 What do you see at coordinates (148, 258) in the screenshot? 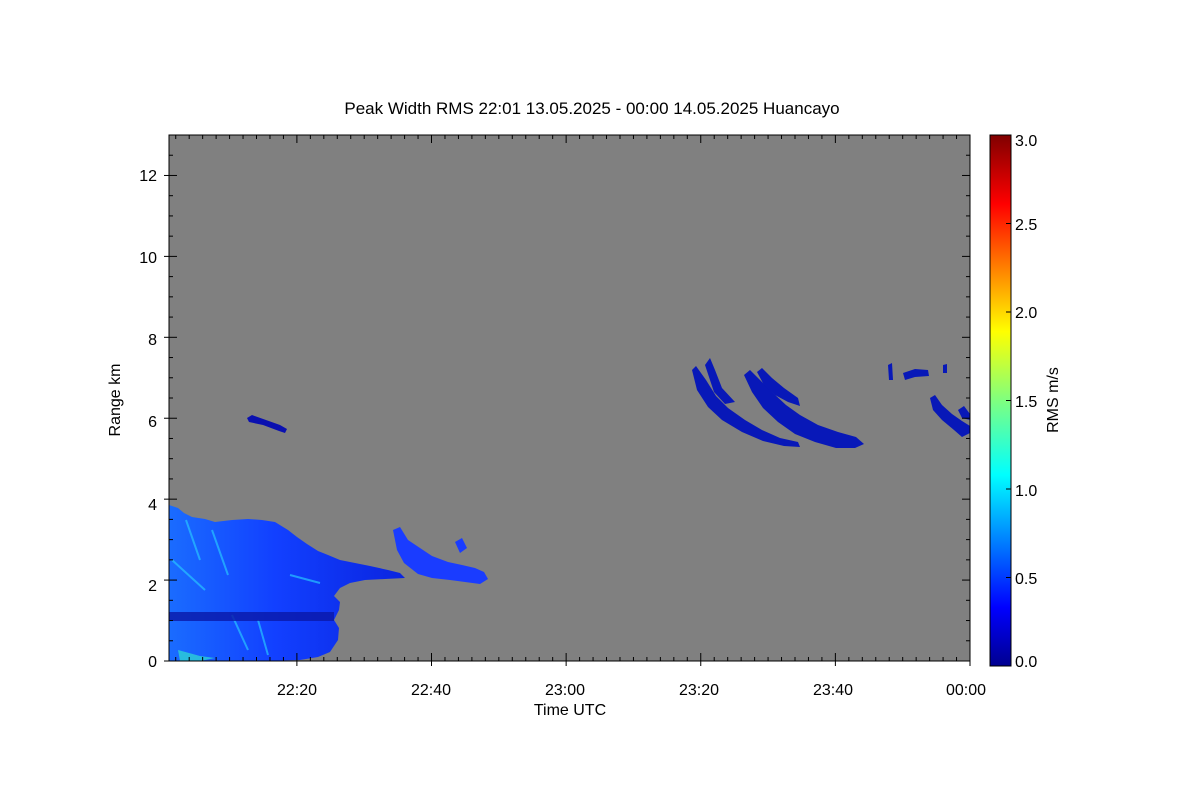
I see `y-tick-label: 10` at bounding box center [148, 258].